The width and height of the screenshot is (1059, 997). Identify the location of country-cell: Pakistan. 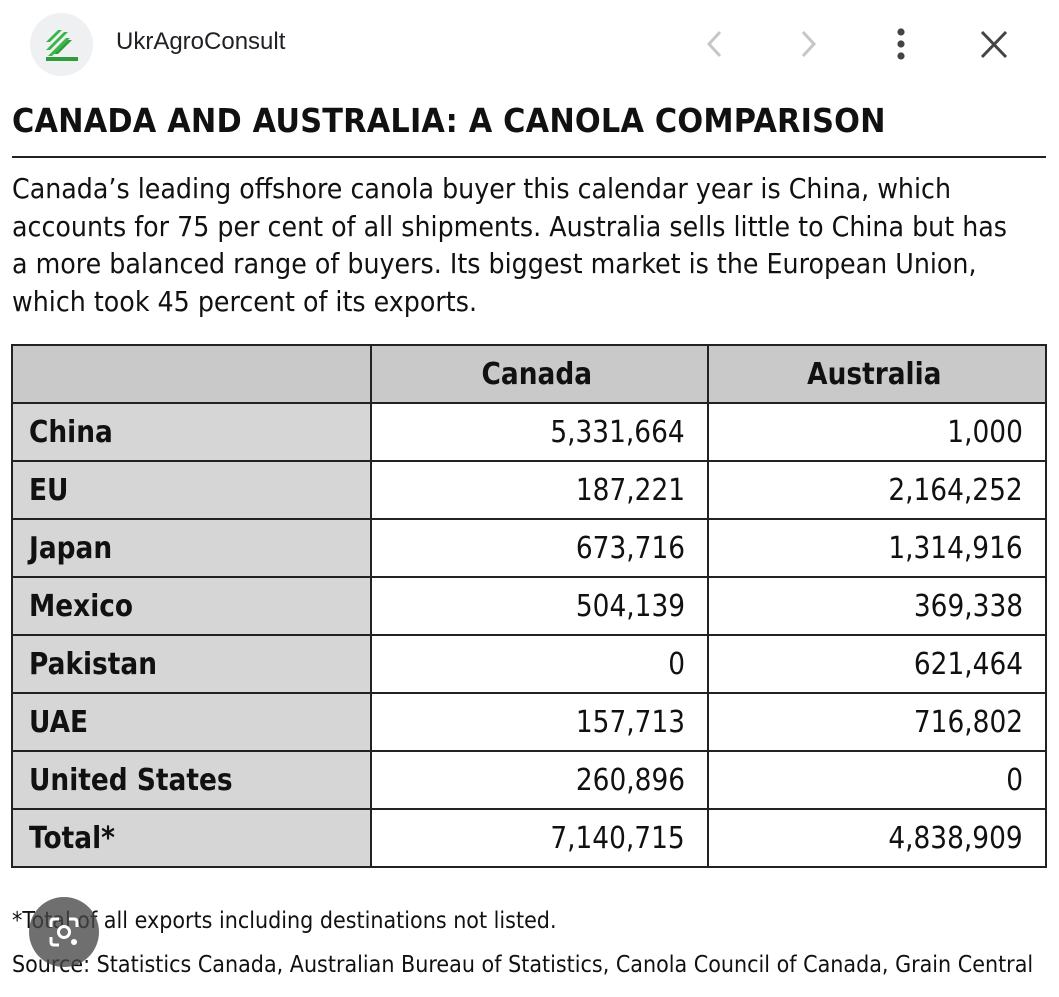
(191, 664).